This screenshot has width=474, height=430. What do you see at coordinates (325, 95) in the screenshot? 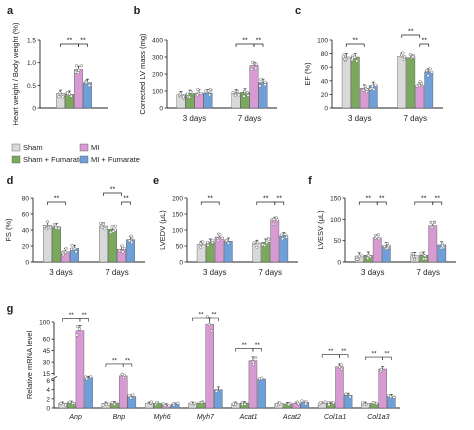
I see `y-tick-label-c-1: 20` at bounding box center [325, 95].